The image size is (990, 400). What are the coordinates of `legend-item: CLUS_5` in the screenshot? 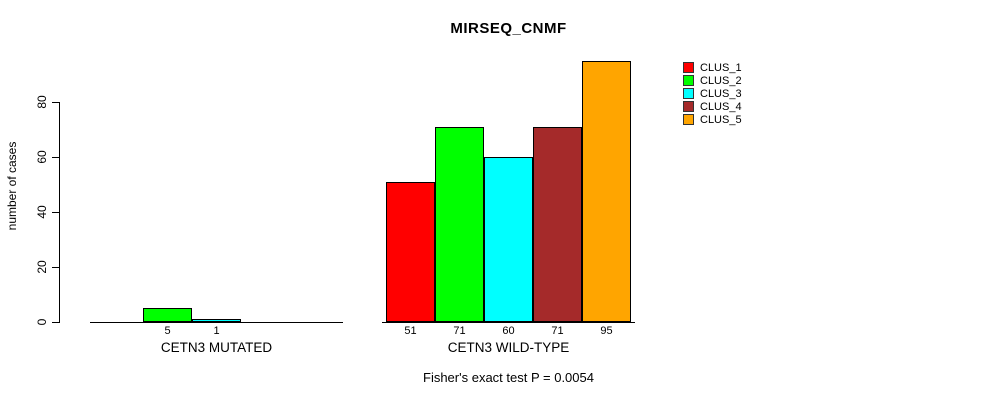 It's located at (712, 119).